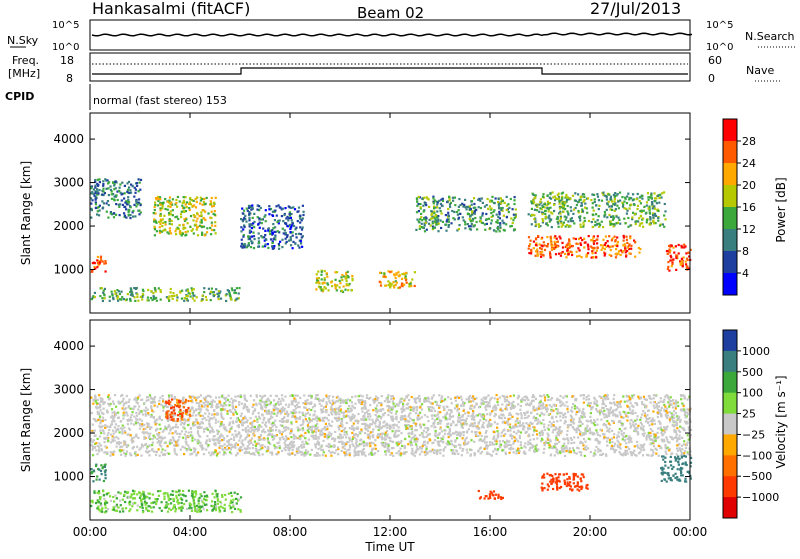 Image resolution: width=800 pixels, height=559 pixels. Describe the element at coordinates (719, 25) in the screenshot. I see `noise-right-tick-high: 10^5` at that location.